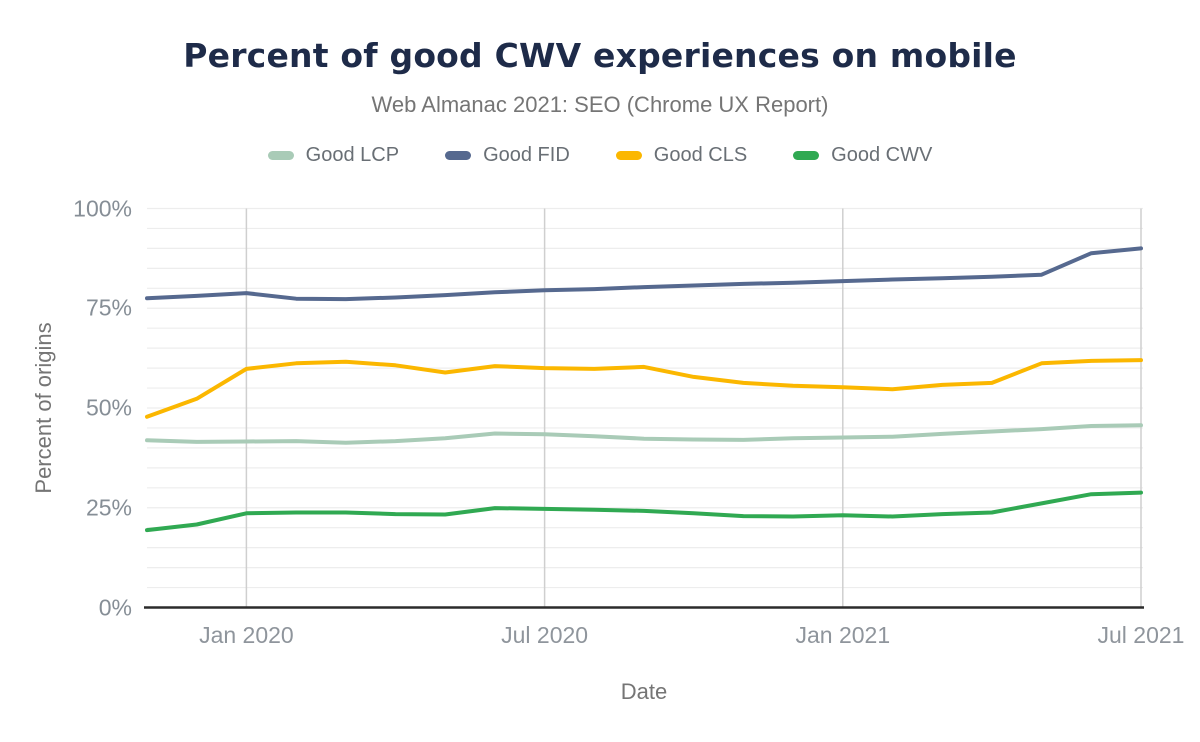 The width and height of the screenshot is (1200, 742). What do you see at coordinates (246, 634) in the screenshot?
I see `x-tick-label: Jan 2020` at bounding box center [246, 634].